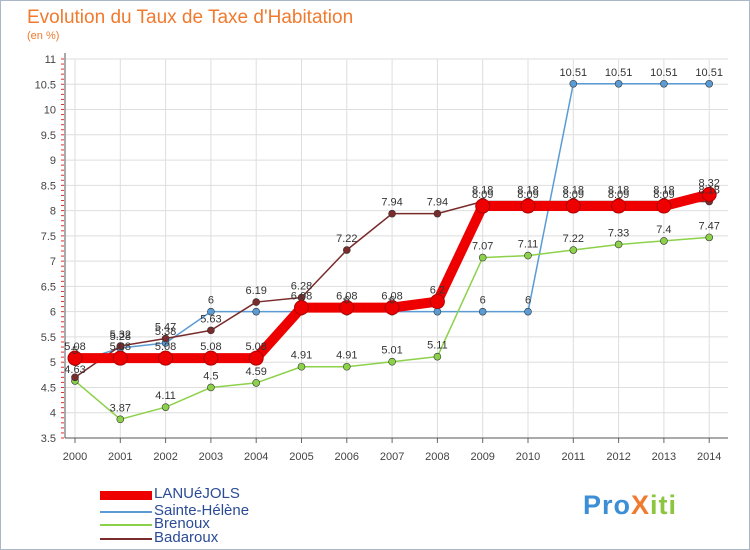 This screenshot has height=550, width=750. Describe the element at coordinates (53, 161) in the screenshot. I see `y-tick-label: 9` at that location.